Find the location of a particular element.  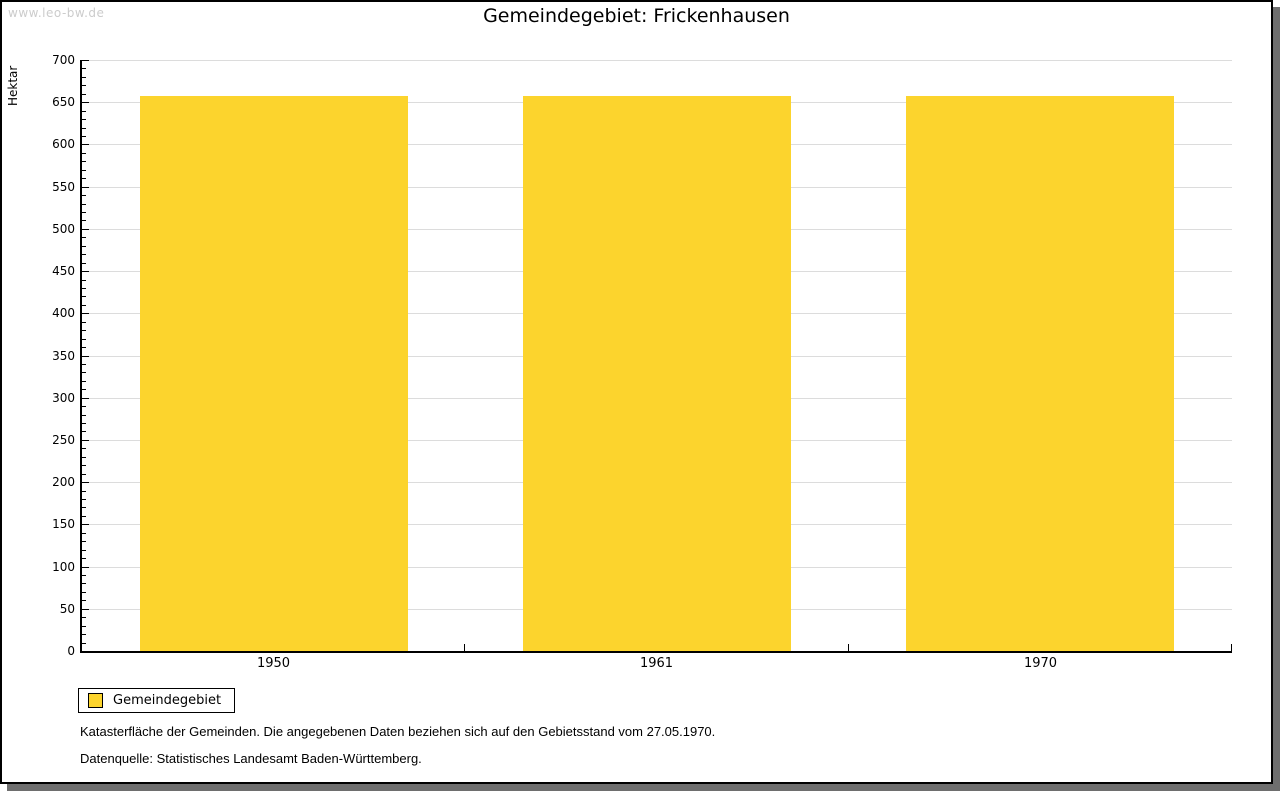

y-tick-label: 50 is located at coordinates (67, 609).